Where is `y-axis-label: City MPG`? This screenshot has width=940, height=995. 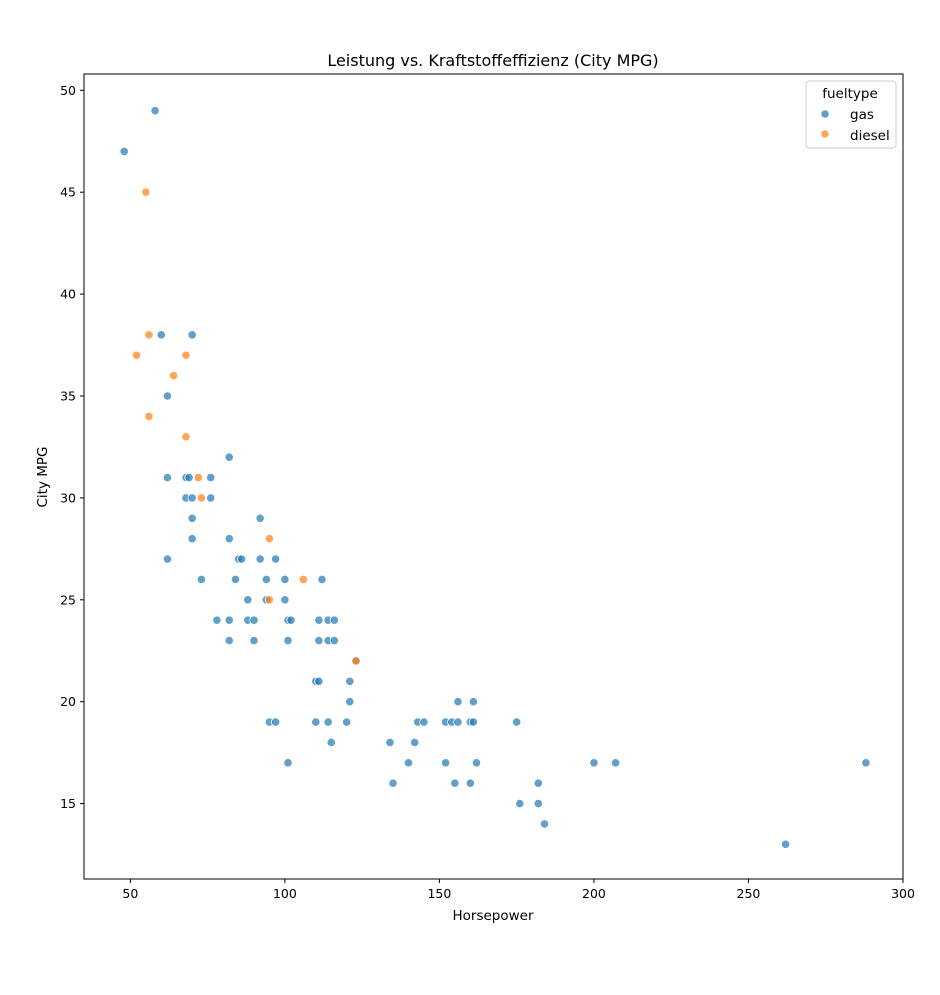
y-axis-label: City MPG is located at coordinates (43, 476).